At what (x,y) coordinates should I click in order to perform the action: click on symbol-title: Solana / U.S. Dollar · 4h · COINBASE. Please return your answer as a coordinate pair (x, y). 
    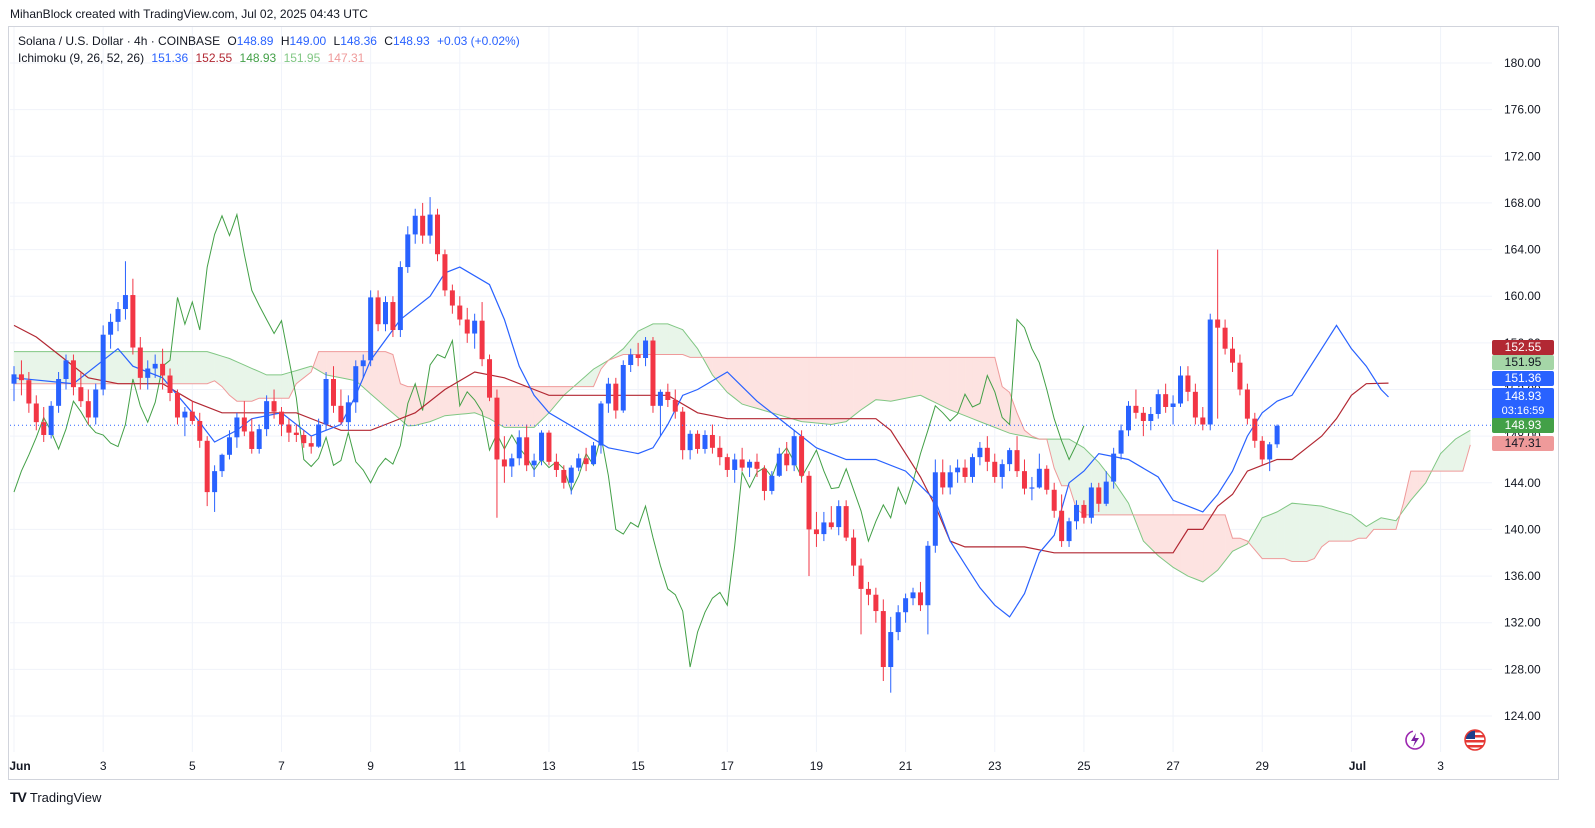
    Looking at the image, I should click on (119, 41).